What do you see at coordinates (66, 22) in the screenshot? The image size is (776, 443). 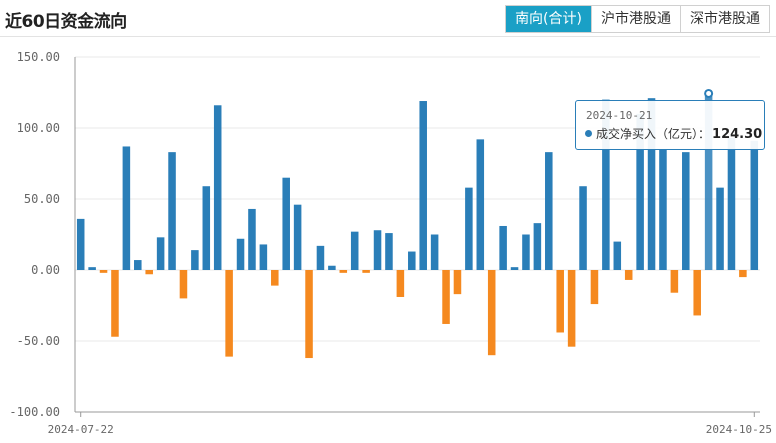 I see `page-title: 近60日资金流向` at bounding box center [66, 22].